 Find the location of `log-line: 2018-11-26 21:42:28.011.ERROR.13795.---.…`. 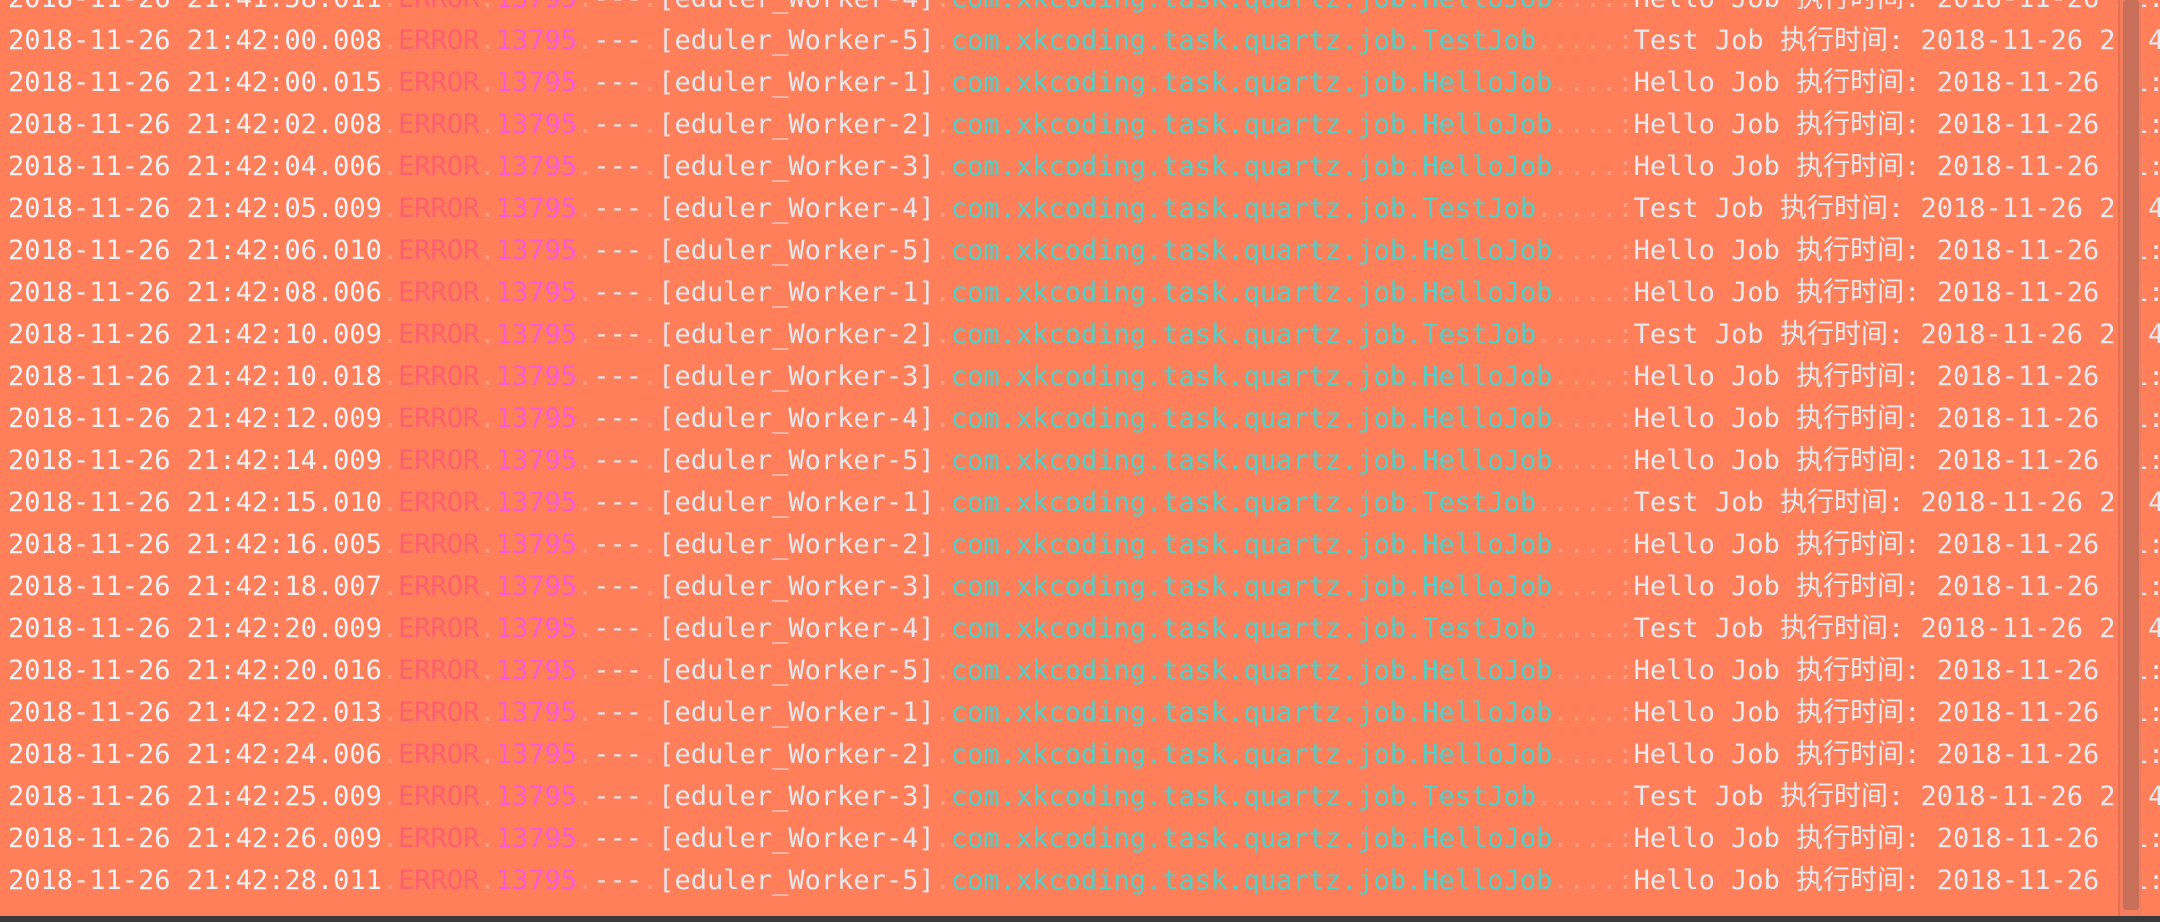

log-line: 2018-11-26 21:42:28.011.ERROR.13795.---.… is located at coordinates (1080, 887).